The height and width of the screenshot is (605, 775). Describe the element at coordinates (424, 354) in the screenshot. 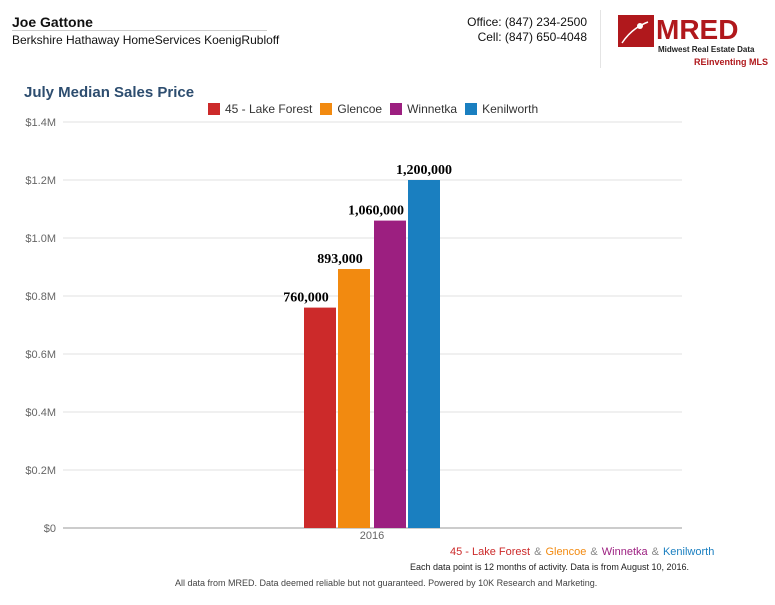

I see `bar-kenilworth` at that location.